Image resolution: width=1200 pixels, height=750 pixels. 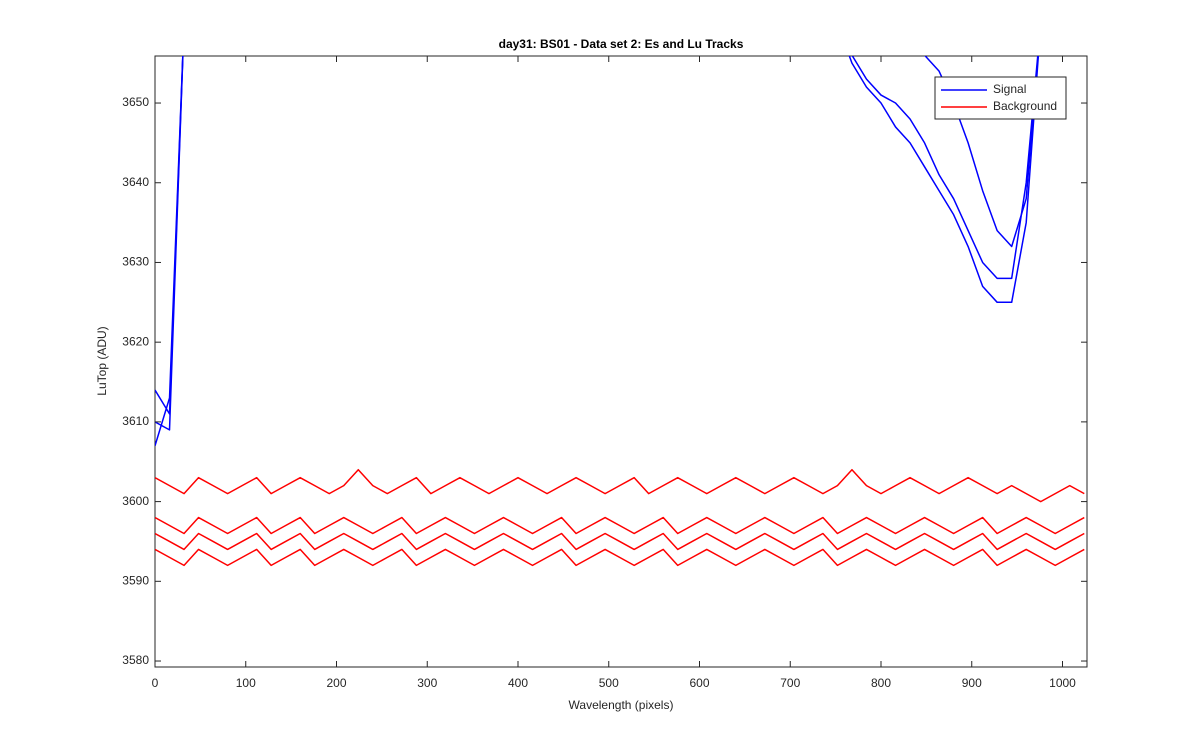 I want to click on y-tick-label: 3630, so click(x=135, y=262).